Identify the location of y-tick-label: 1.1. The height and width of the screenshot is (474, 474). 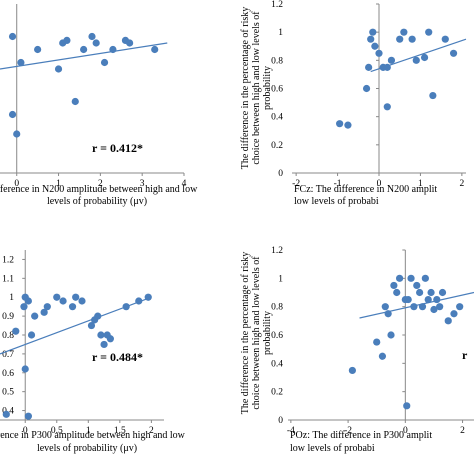
(8, 279).